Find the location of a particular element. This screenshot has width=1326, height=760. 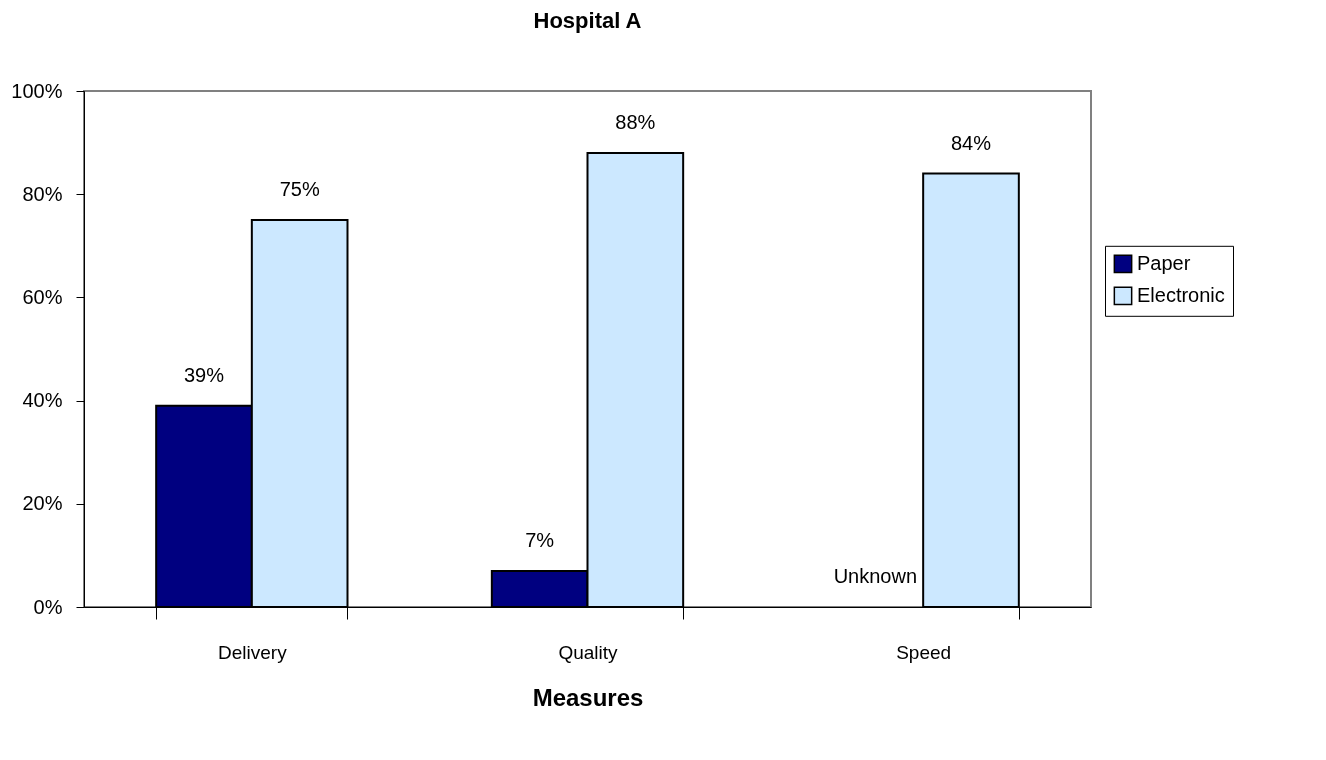

y-tick-label: 20% is located at coordinates (42, 503).